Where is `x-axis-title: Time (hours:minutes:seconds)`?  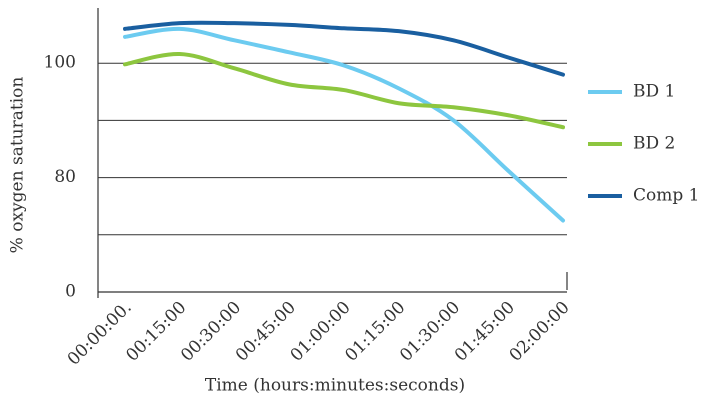
x-axis-title: Time (hours:minutes:seconds) is located at coordinates (335, 386).